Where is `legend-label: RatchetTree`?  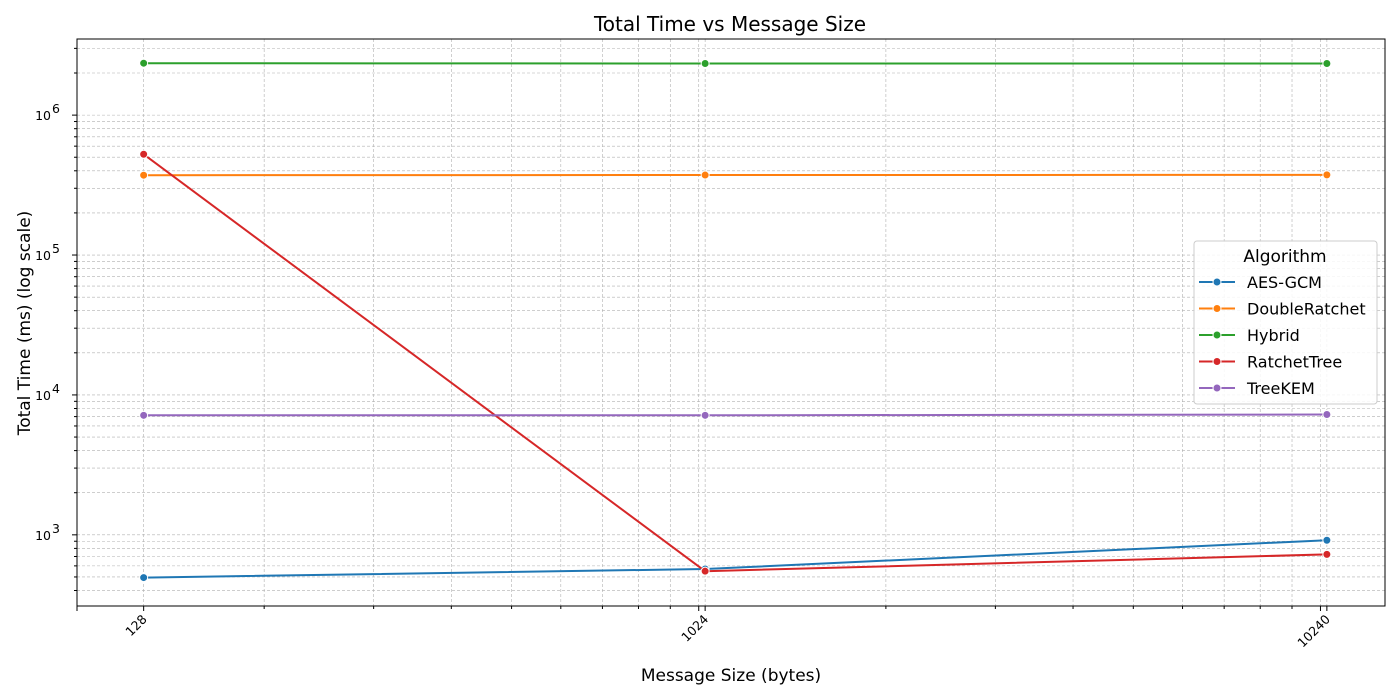
legend-label: RatchetTree is located at coordinates (1294, 362).